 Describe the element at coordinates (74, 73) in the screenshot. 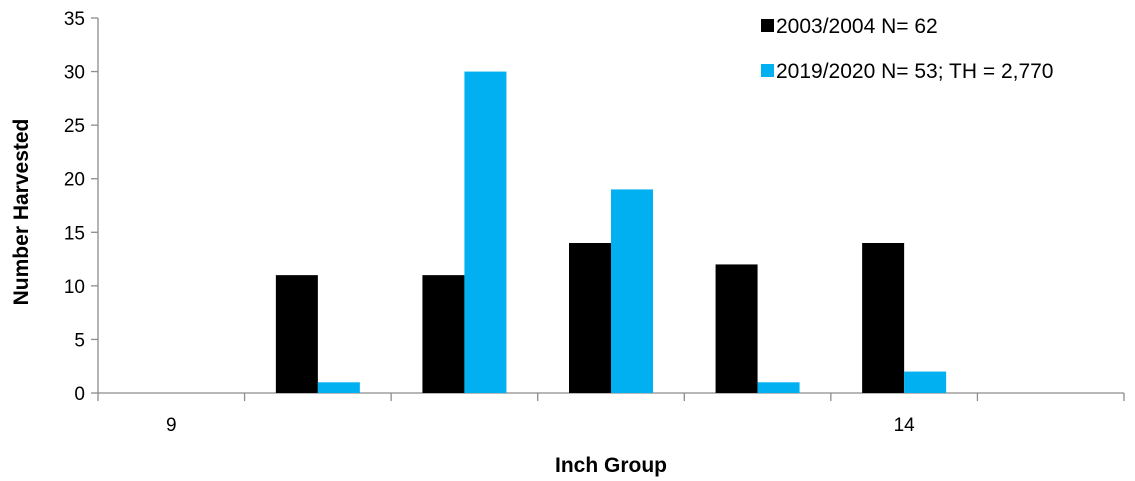

I see `y-tick-label: 30` at that location.